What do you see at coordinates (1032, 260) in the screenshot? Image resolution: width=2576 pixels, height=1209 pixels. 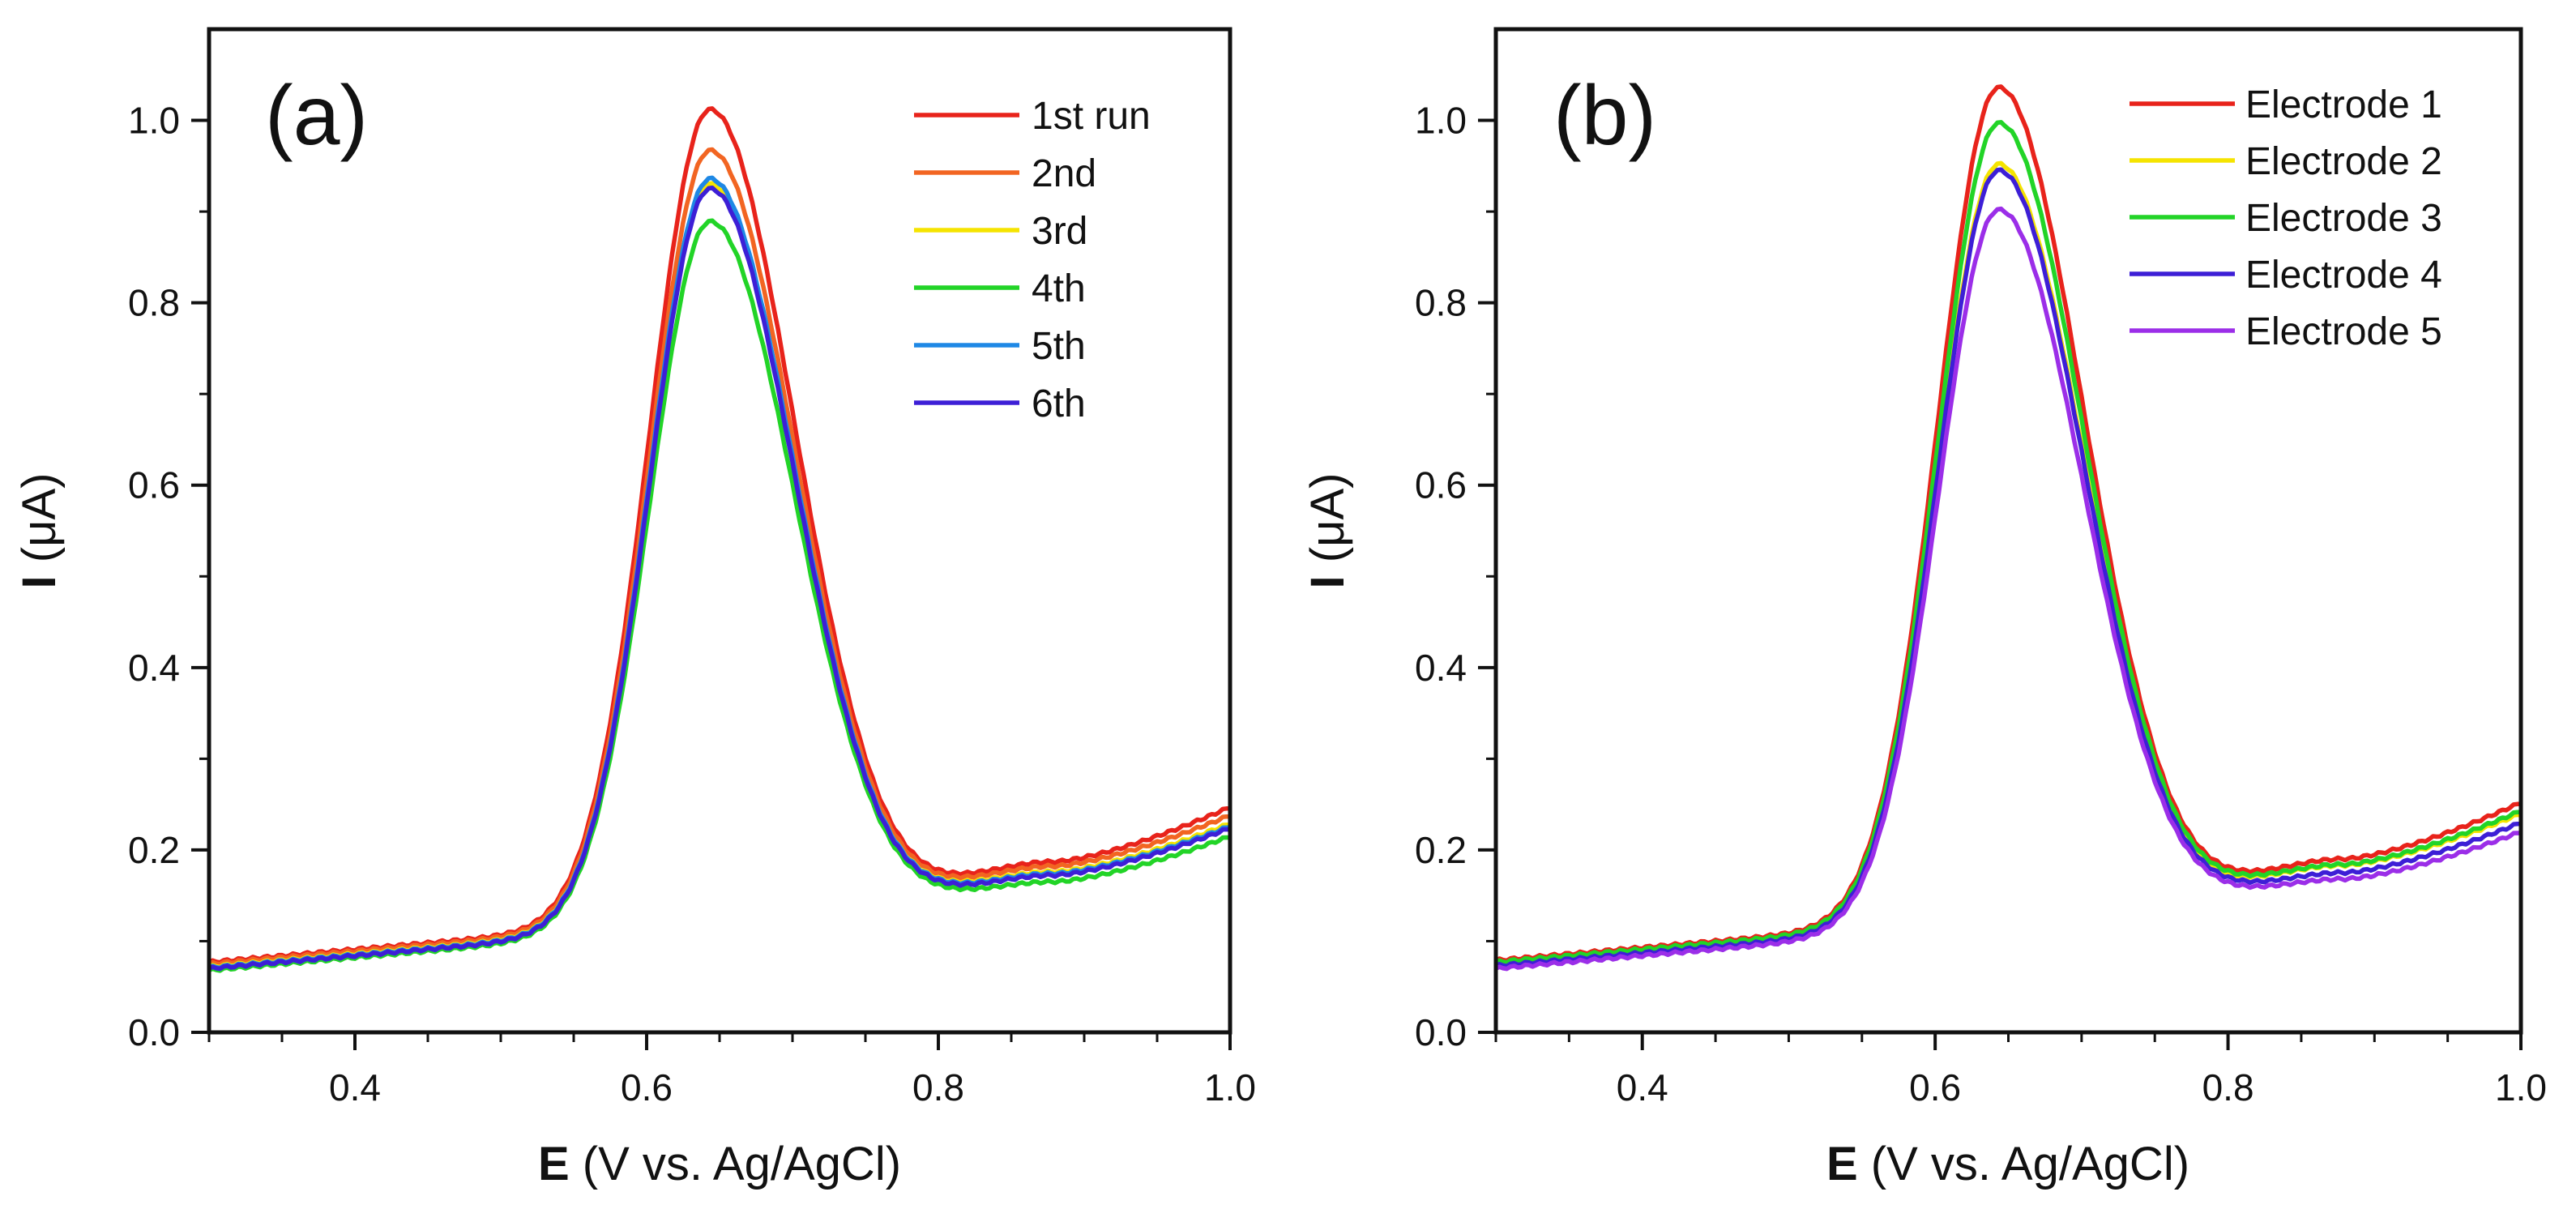 I see `panel-a-legend: 1st run 2nd 3rd 4th 5th 6th` at bounding box center [1032, 260].